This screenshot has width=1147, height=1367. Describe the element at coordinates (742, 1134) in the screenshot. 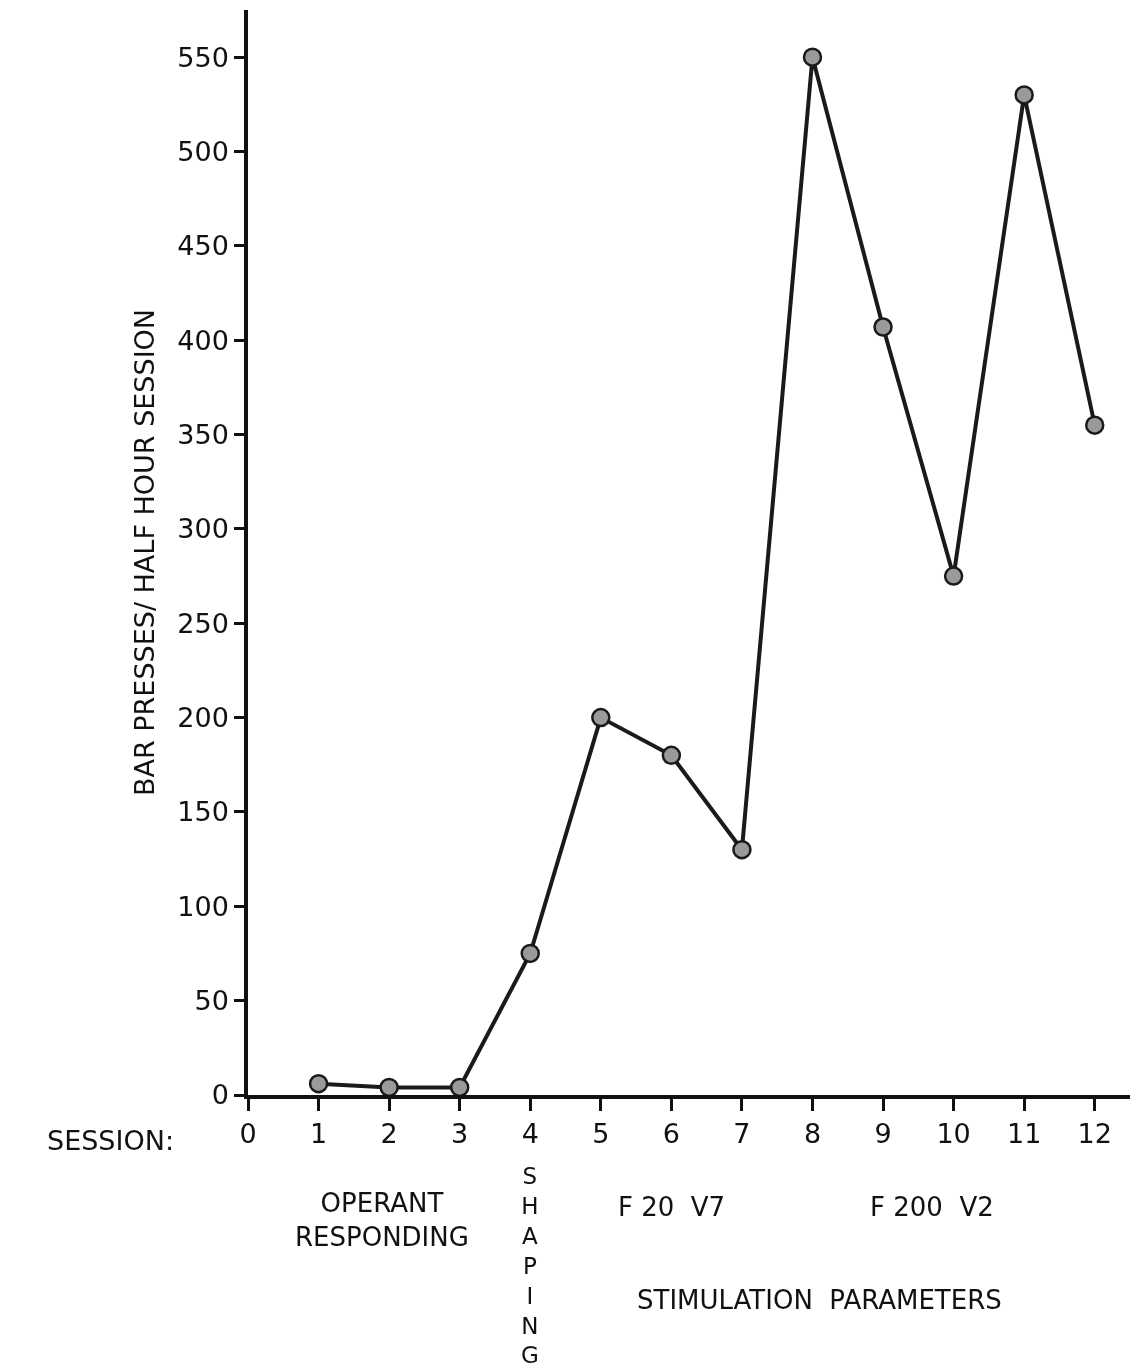

I see `x-tick-label: 7` at that location.